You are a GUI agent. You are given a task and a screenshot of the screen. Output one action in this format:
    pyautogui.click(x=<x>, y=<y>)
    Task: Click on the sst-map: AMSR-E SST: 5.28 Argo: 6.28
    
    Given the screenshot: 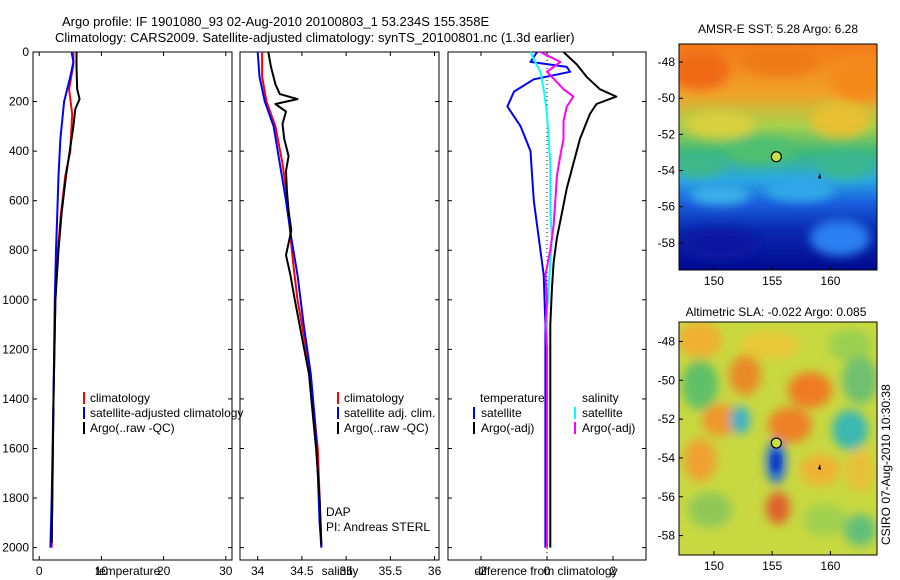 What is the action you would take?
    pyautogui.click(x=778, y=146)
    